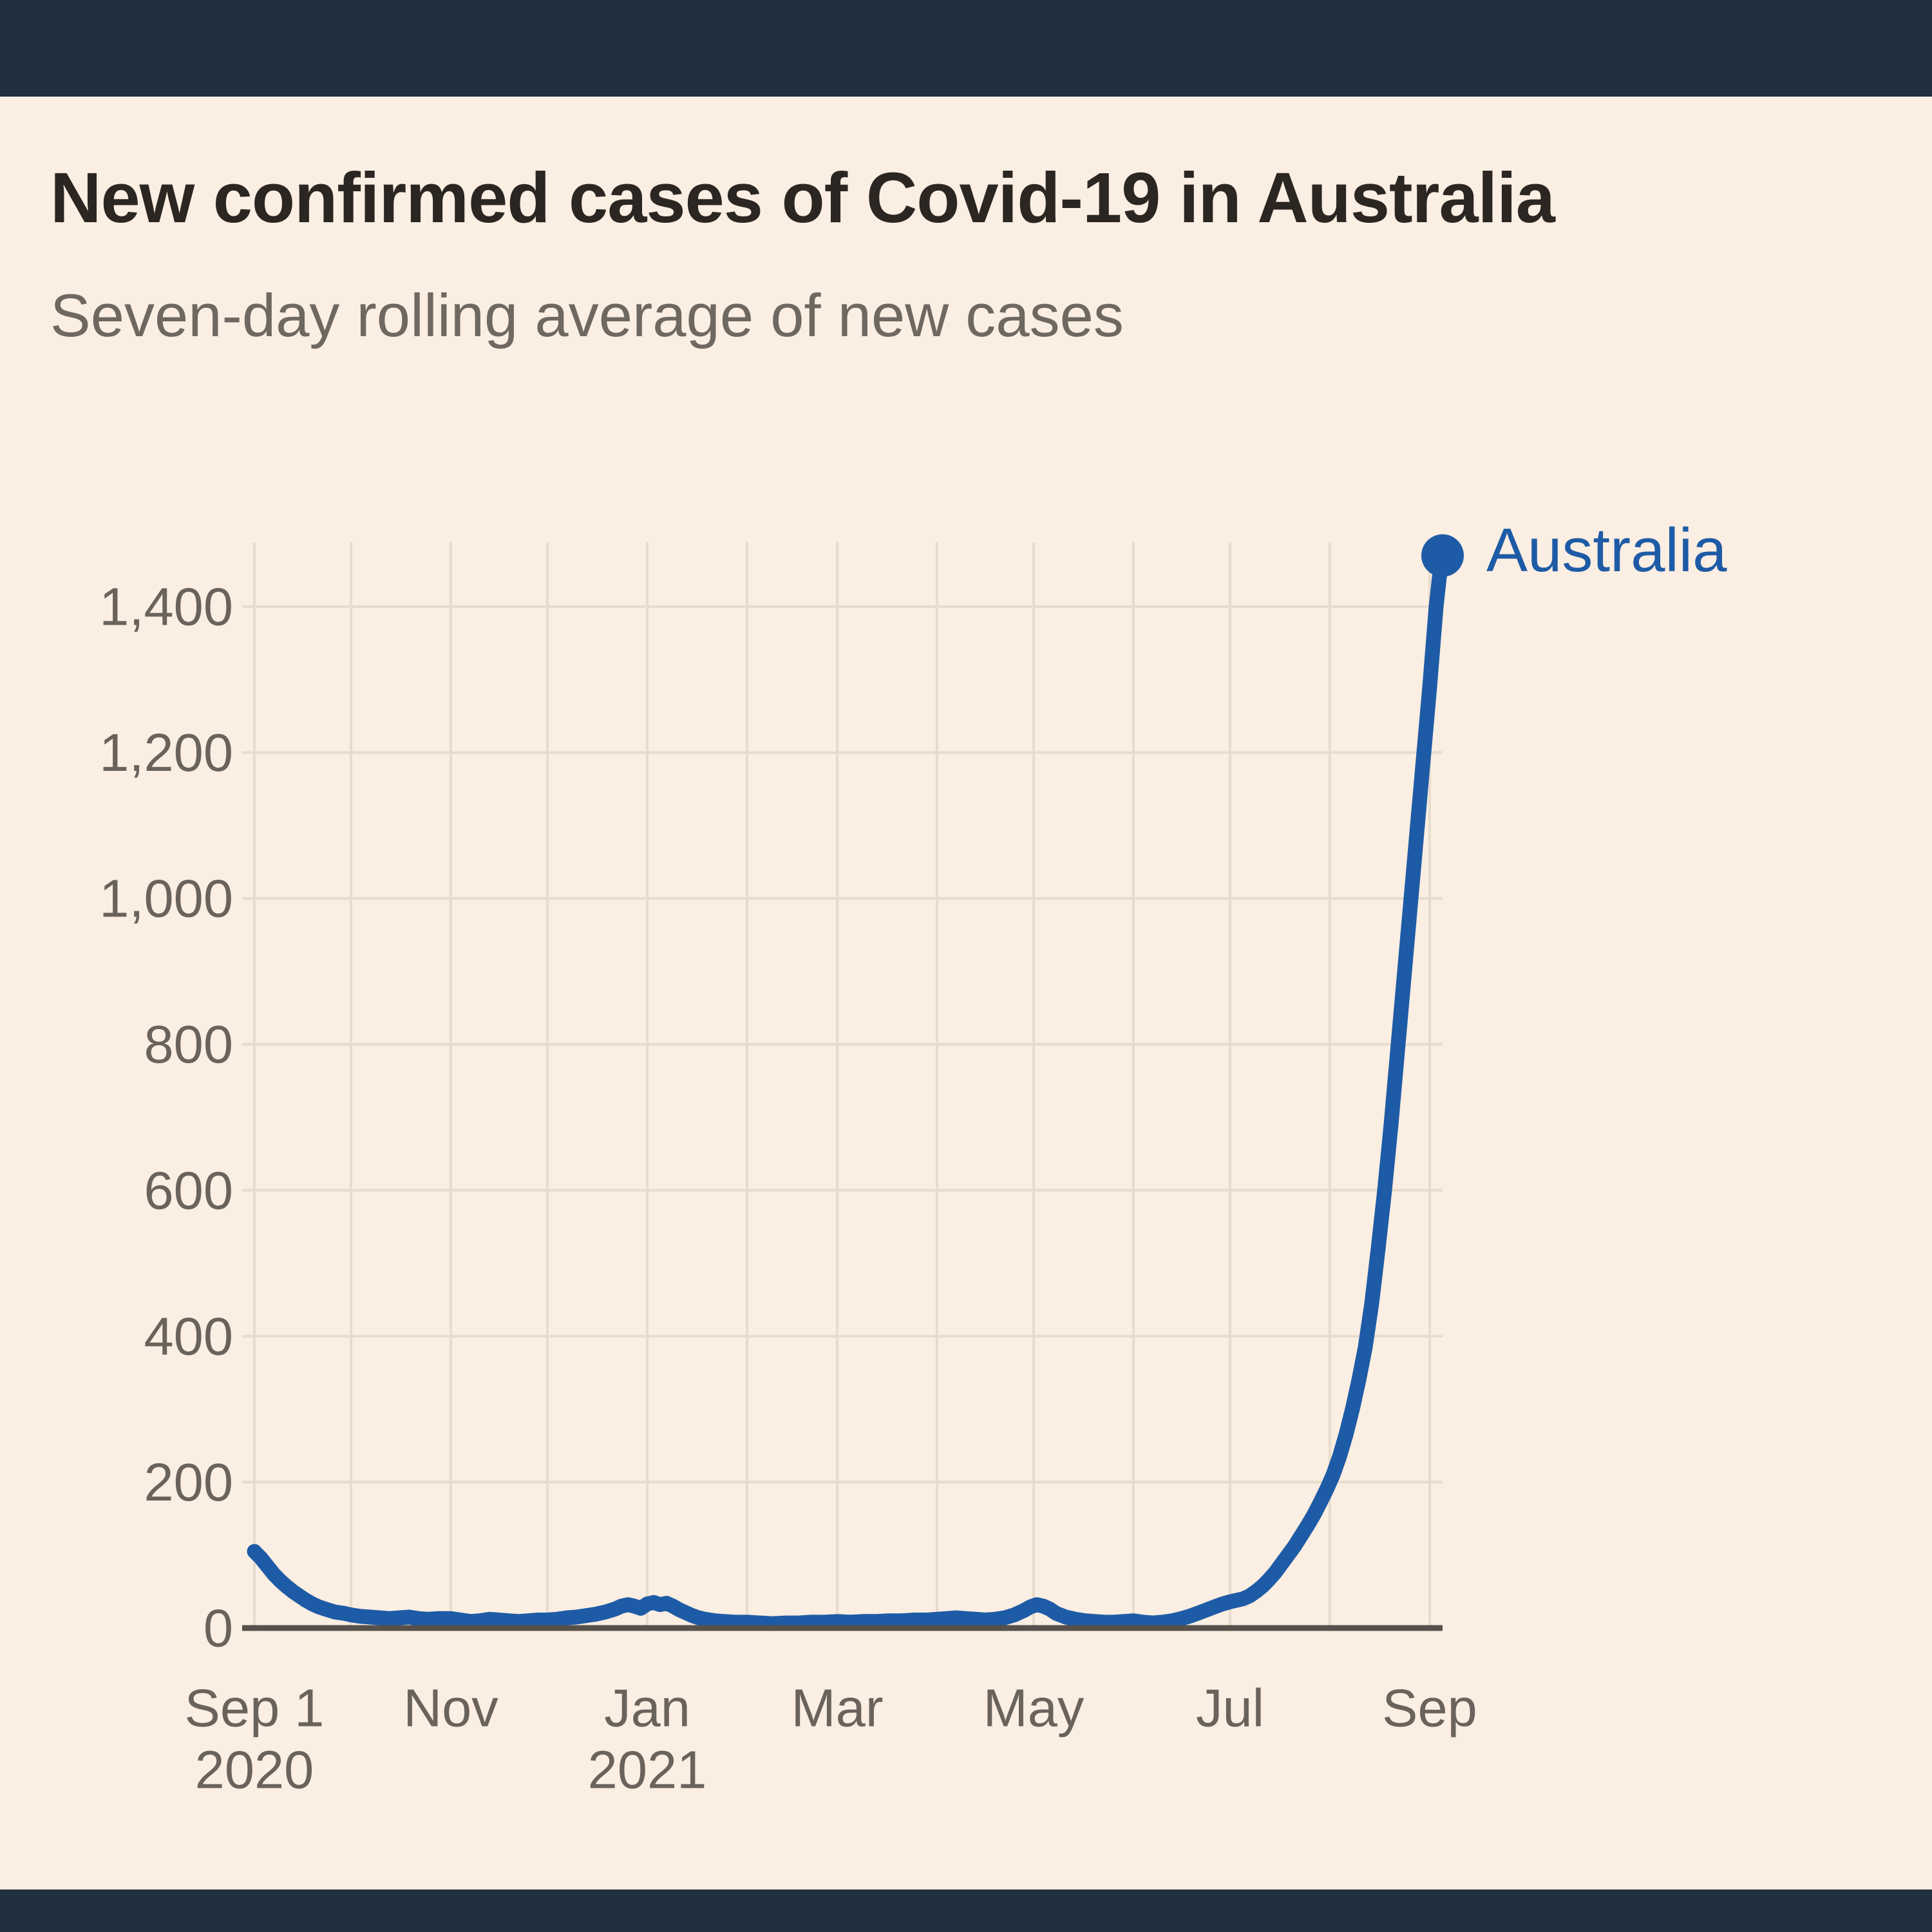 The image size is (1932, 1932). Describe the element at coordinates (189, 1482) in the screenshot. I see `y-tick-label: 200` at that location.